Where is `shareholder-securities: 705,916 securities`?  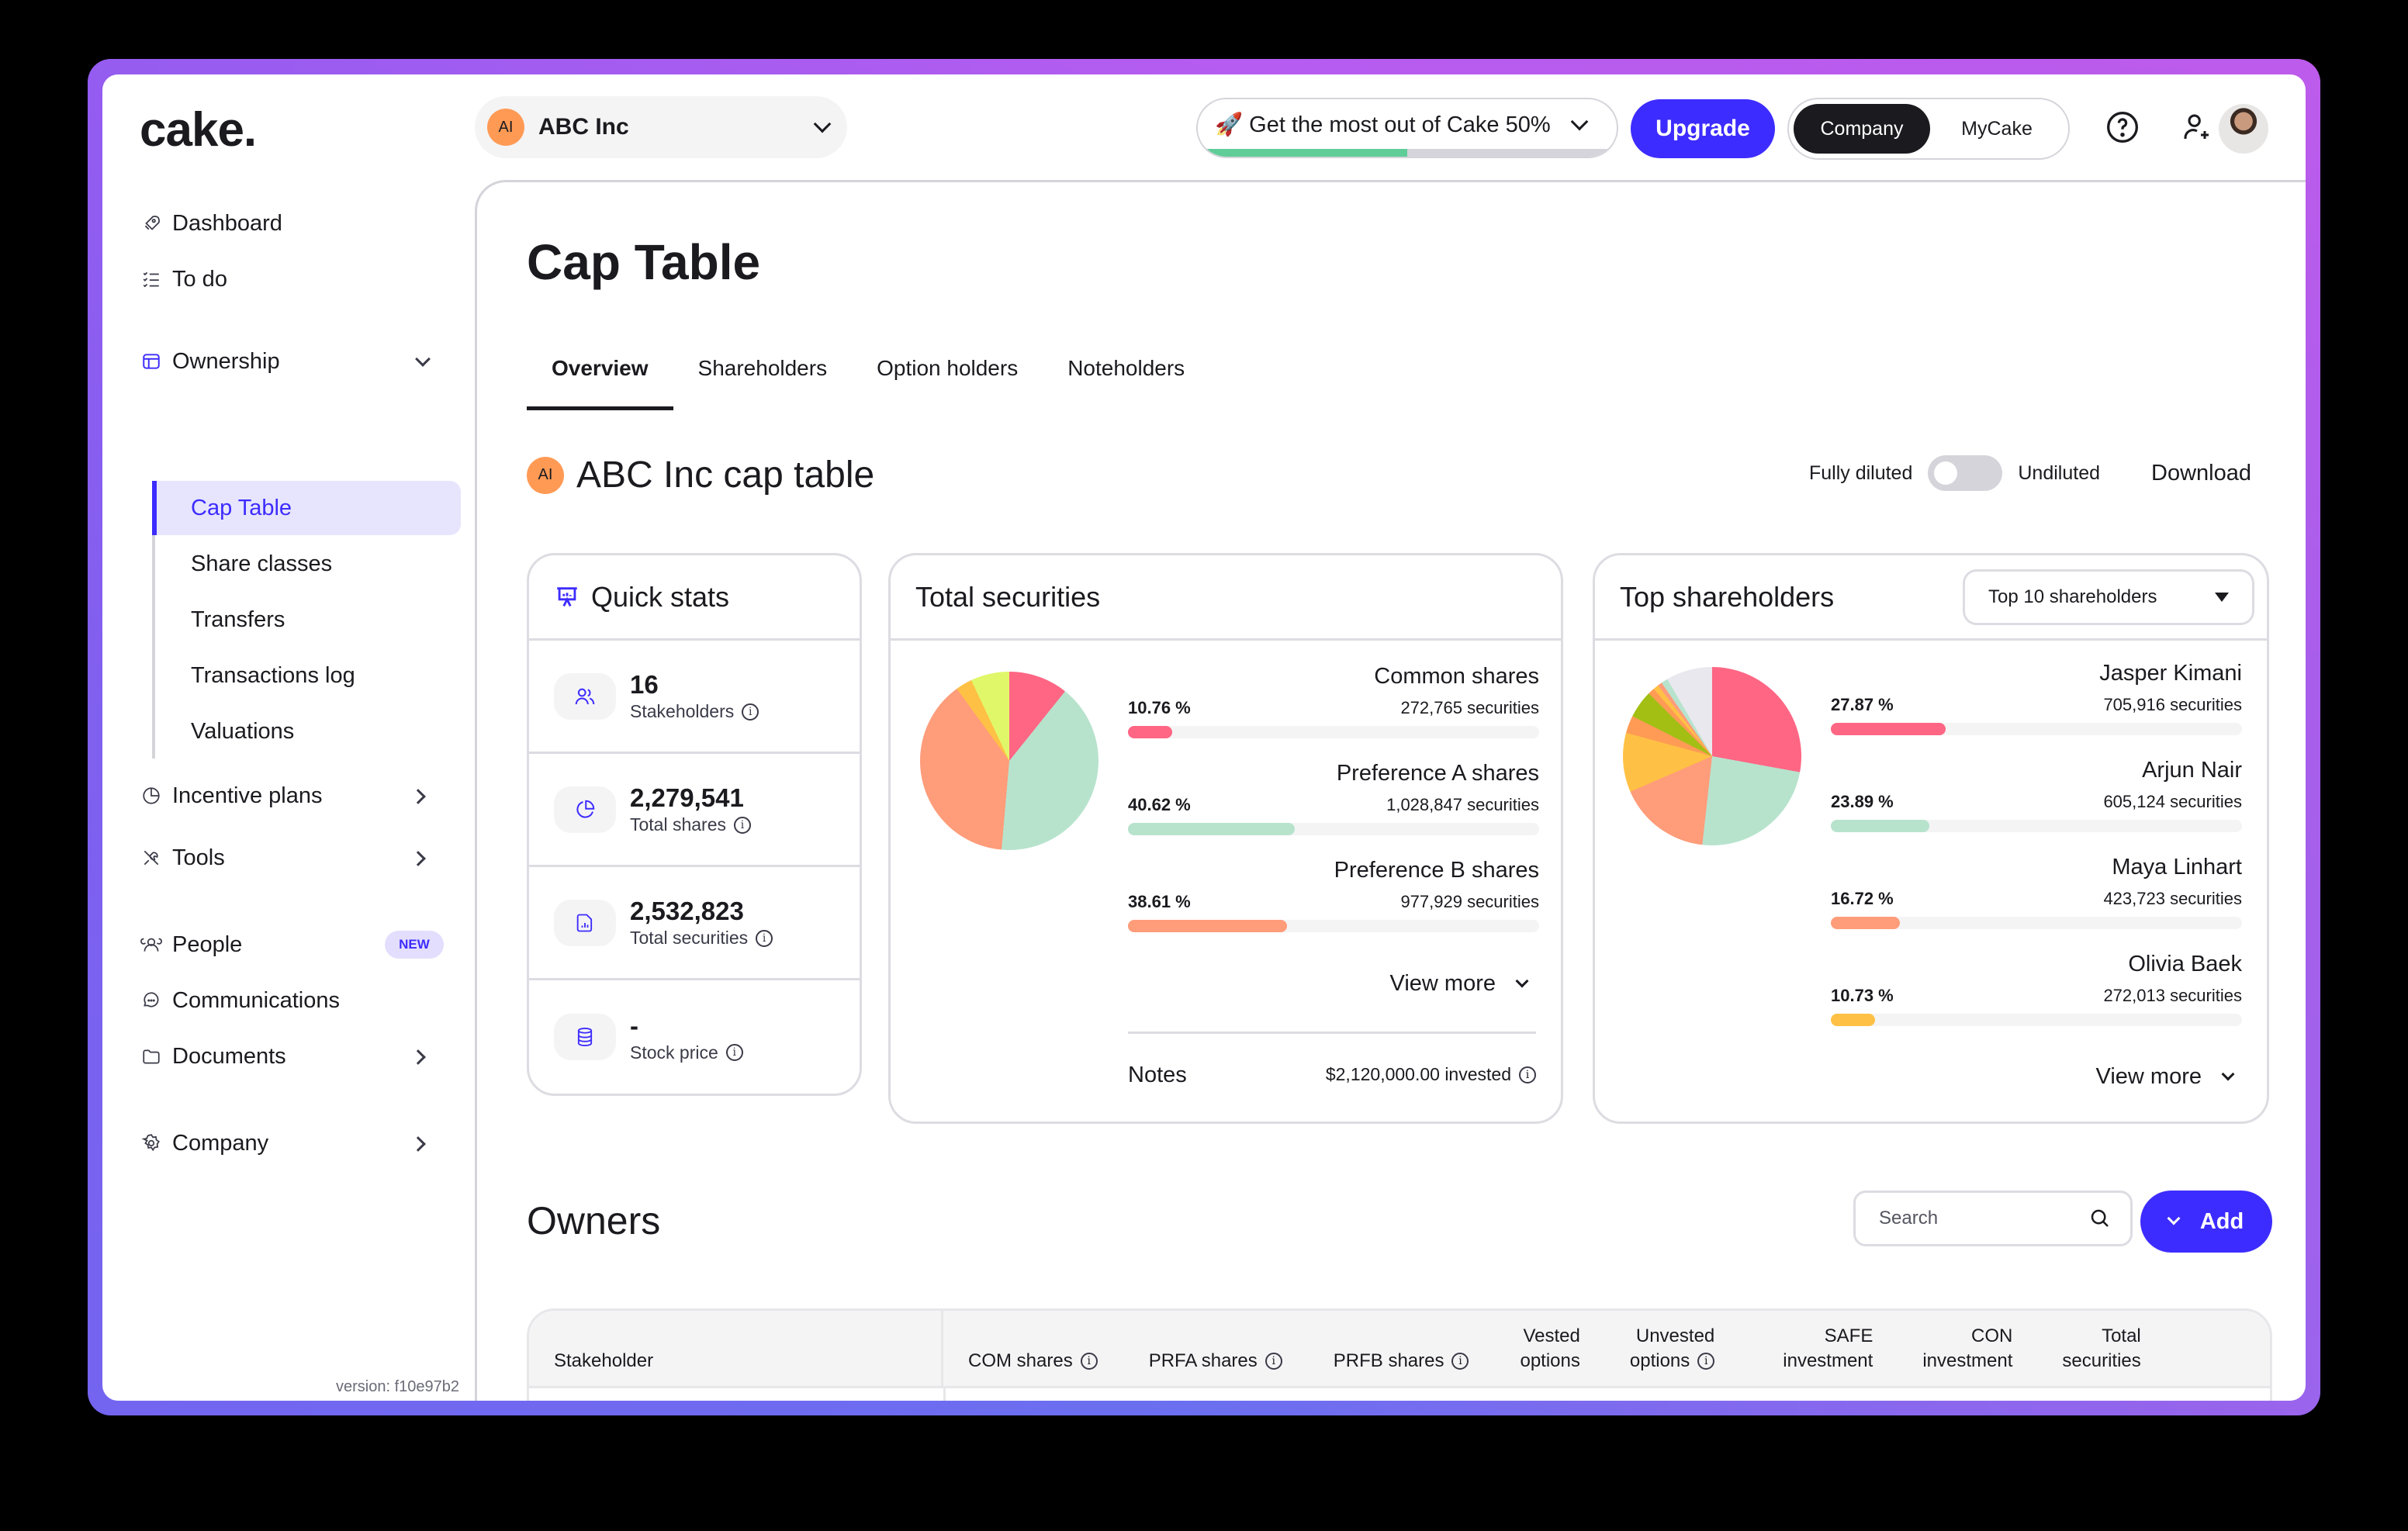 shareholder-securities: 705,916 securities is located at coordinates (2172, 704).